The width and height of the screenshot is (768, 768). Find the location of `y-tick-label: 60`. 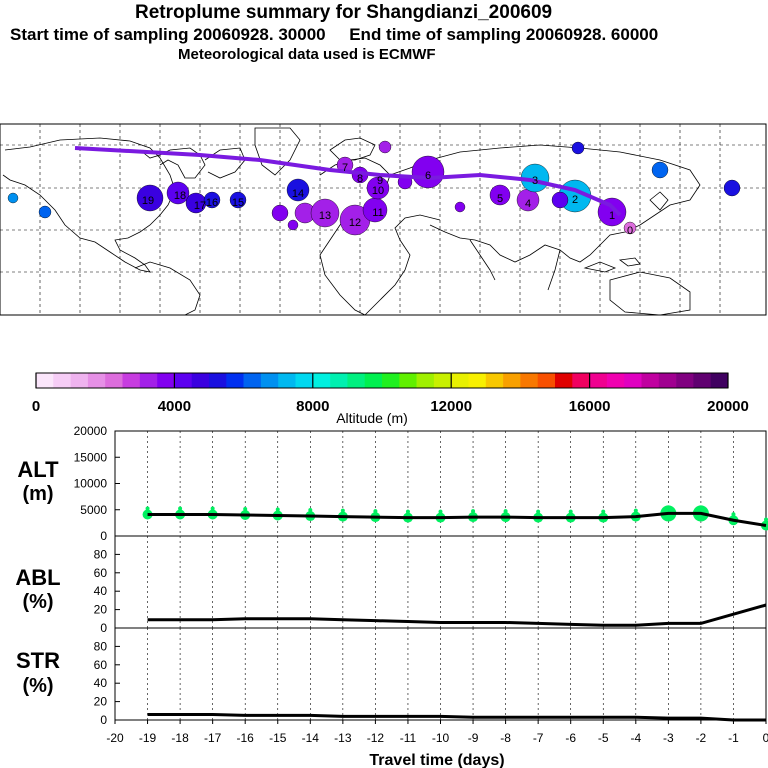

y-tick-label: 60 is located at coordinates (101, 665).